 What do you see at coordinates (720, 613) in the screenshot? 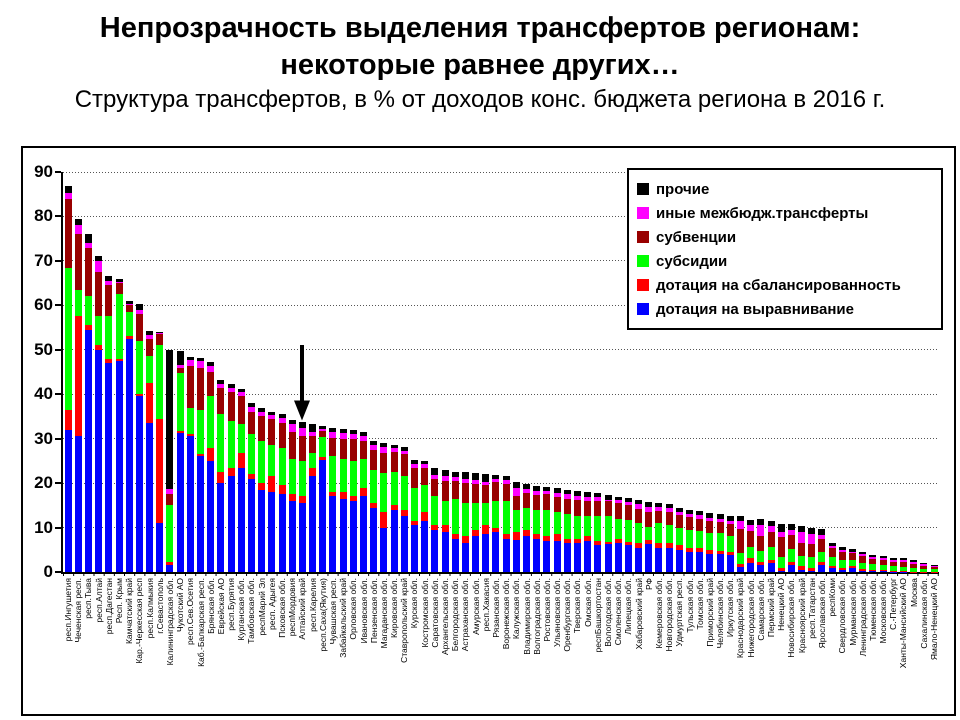
I see `x-axis-category-label: Челябинская обл.` at bounding box center [720, 613].